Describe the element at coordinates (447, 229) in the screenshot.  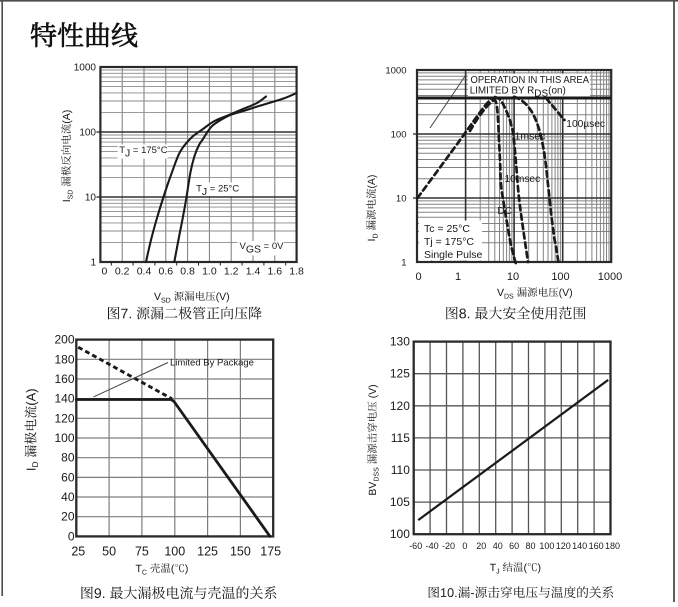
I see `svg-text: Tc = 25°C` at that location.